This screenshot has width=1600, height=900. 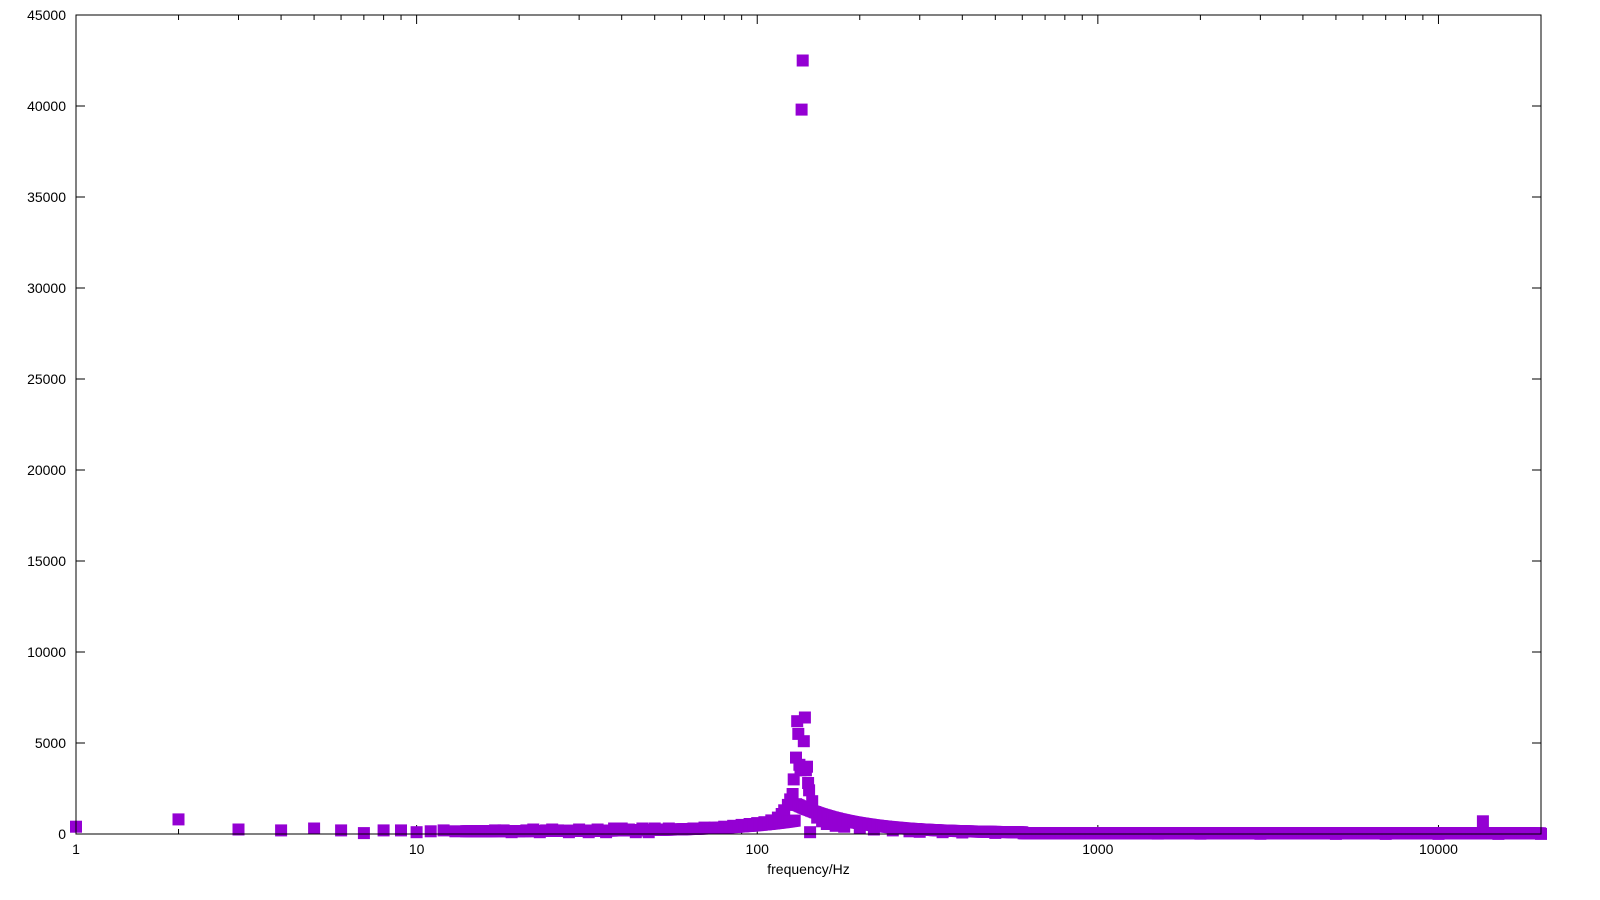 What do you see at coordinates (46, 106) in the screenshot?
I see `y-tick-label: 40000` at bounding box center [46, 106].